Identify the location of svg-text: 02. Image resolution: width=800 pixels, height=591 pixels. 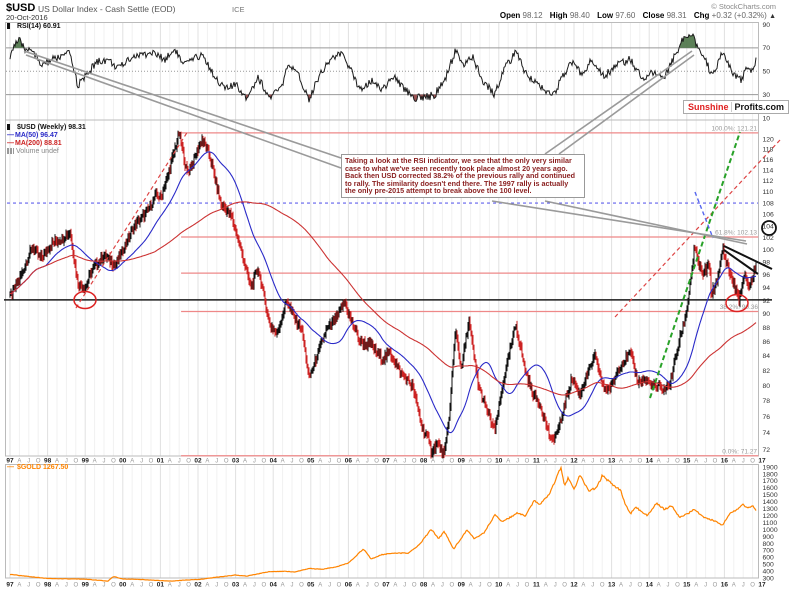
(198, 461).